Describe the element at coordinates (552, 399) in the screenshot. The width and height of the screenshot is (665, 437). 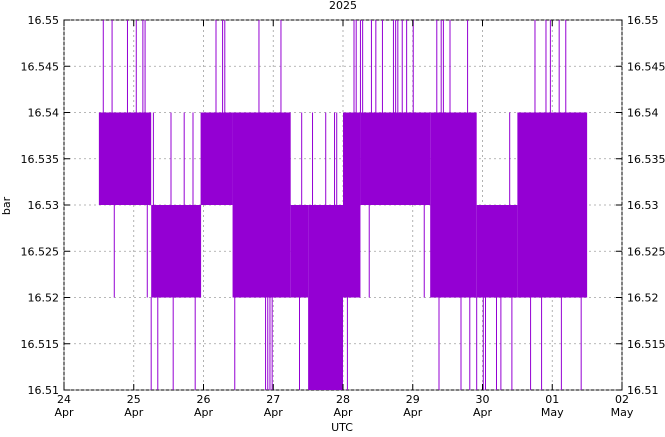
I see `x-tick-label: 01` at that location.